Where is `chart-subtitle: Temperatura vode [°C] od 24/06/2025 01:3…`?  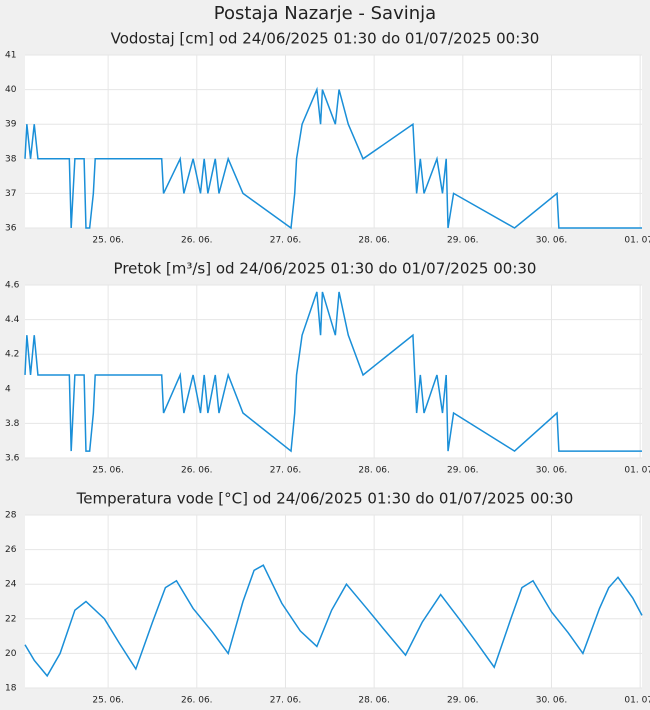 chart-subtitle: Temperatura vode [°C] od 24/06/2025 01:3… is located at coordinates (325, 499).